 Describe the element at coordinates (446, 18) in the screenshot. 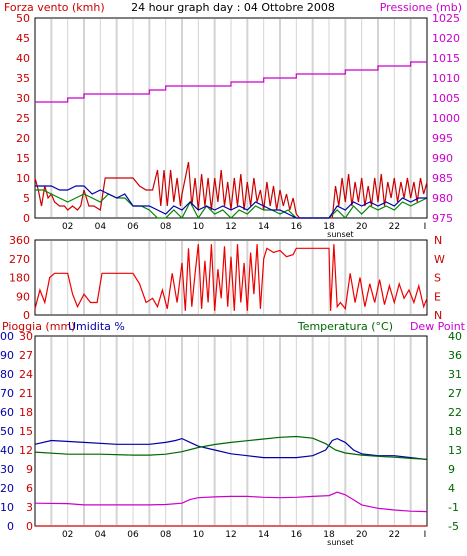

I see `right-axis-tick: 1025` at that location.